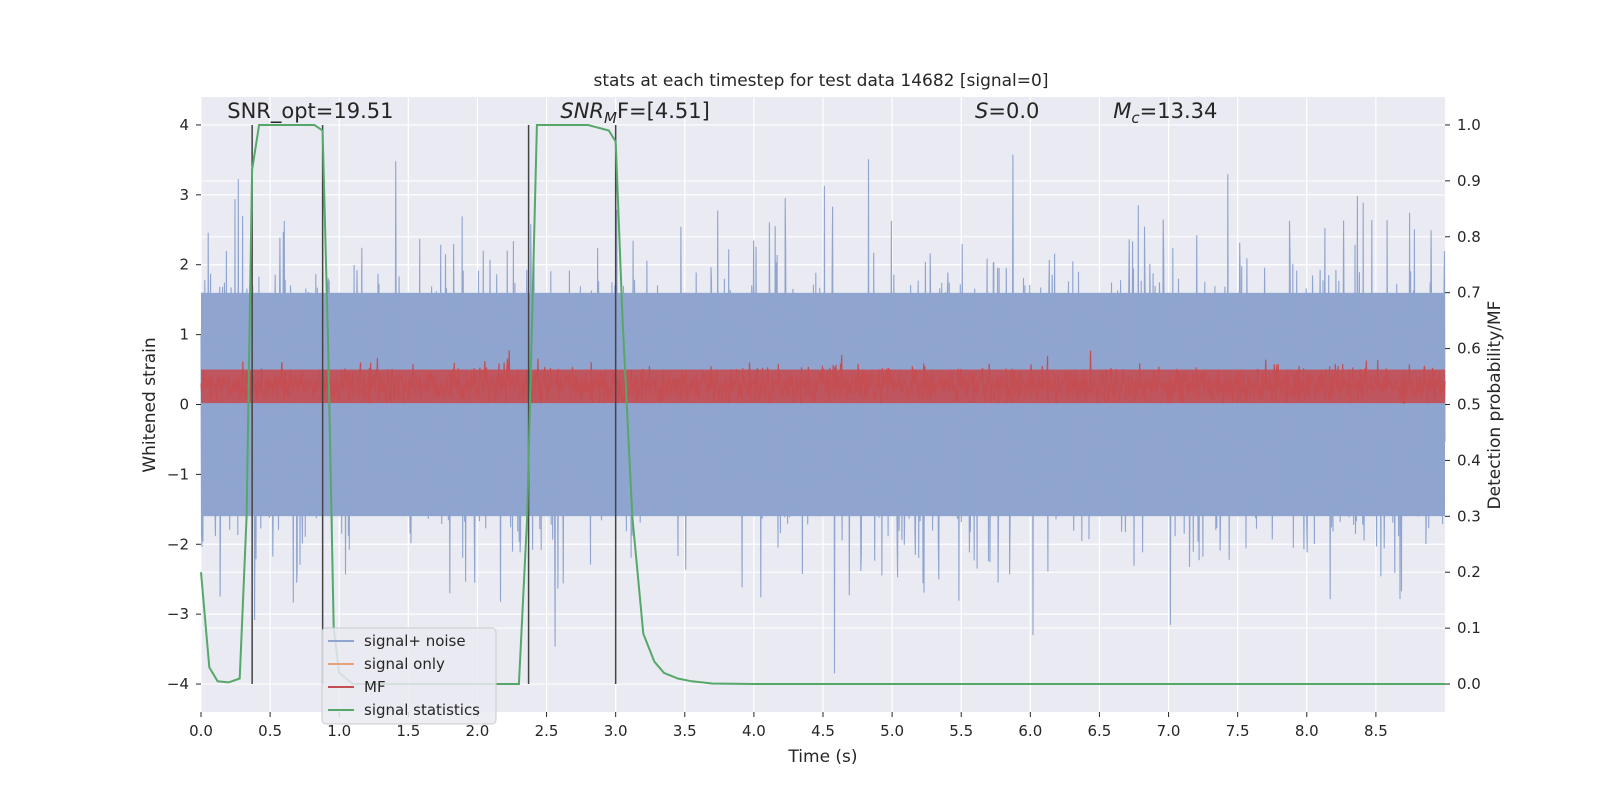 The image size is (1600, 800). What do you see at coordinates (1169, 731) in the screenshot?
I see `x-tick-label-14: 7.0` at bounding box center [1169, 731].